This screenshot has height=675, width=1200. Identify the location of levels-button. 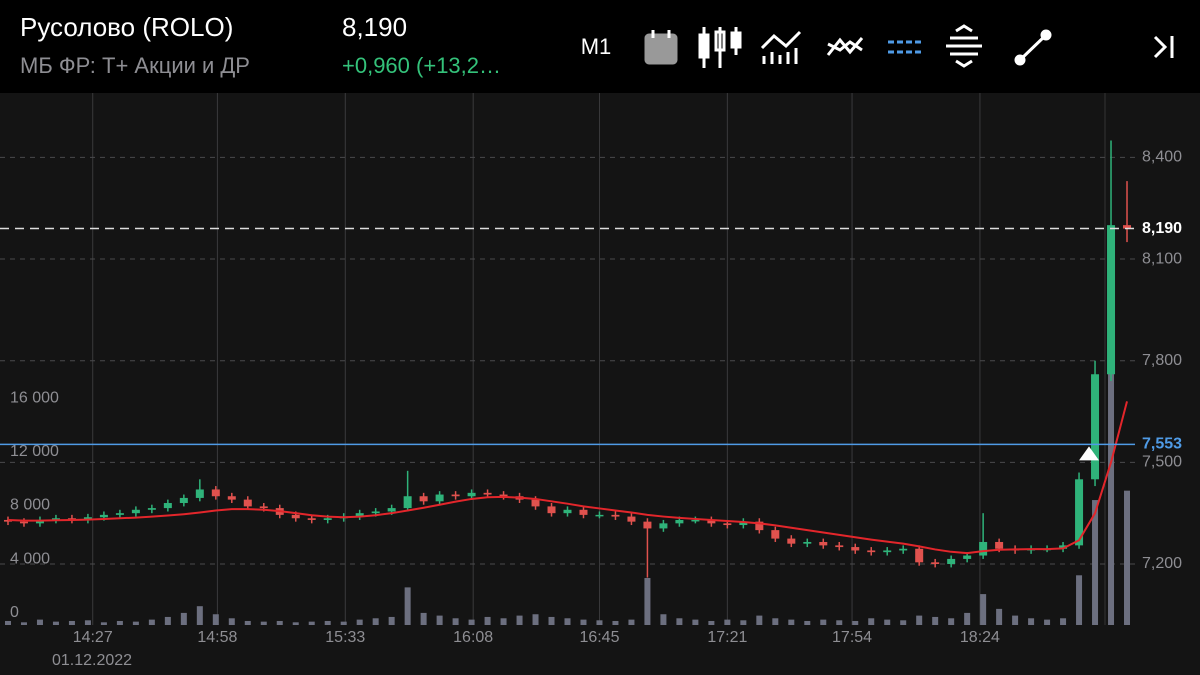
(905, 47).